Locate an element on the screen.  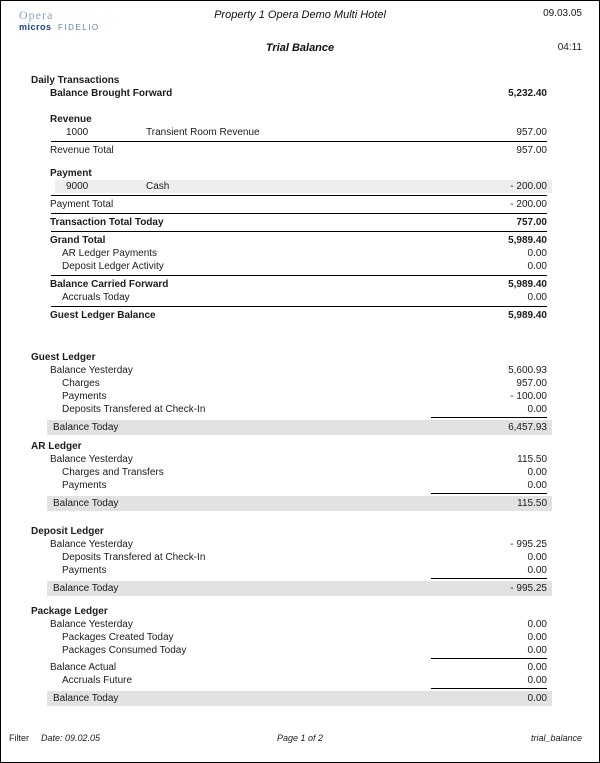
amount: 757.00 is located at coordinates (531, 222).